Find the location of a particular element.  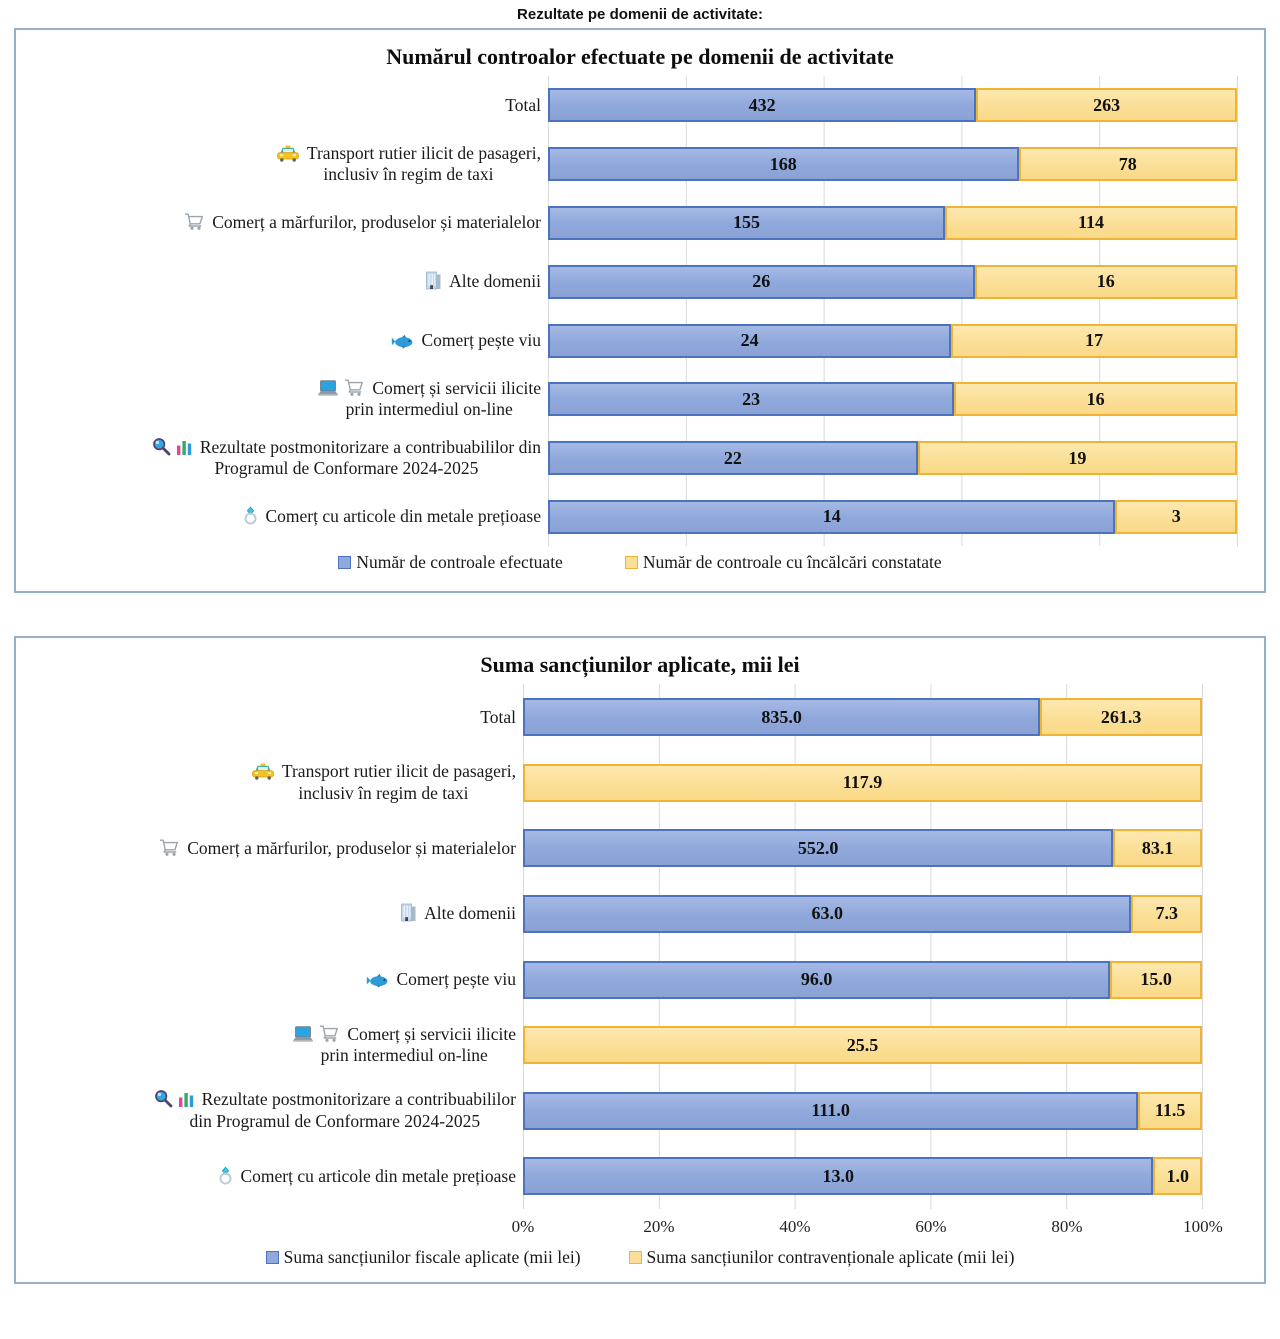

bar-value-label: 263 is located at coordinates (1107, 104).